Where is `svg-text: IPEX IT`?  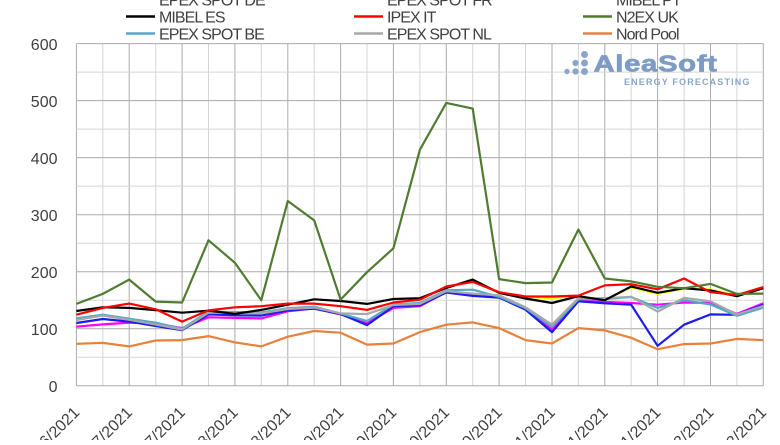
svg-text: IPEX IT is located at coordinates (412, 17).